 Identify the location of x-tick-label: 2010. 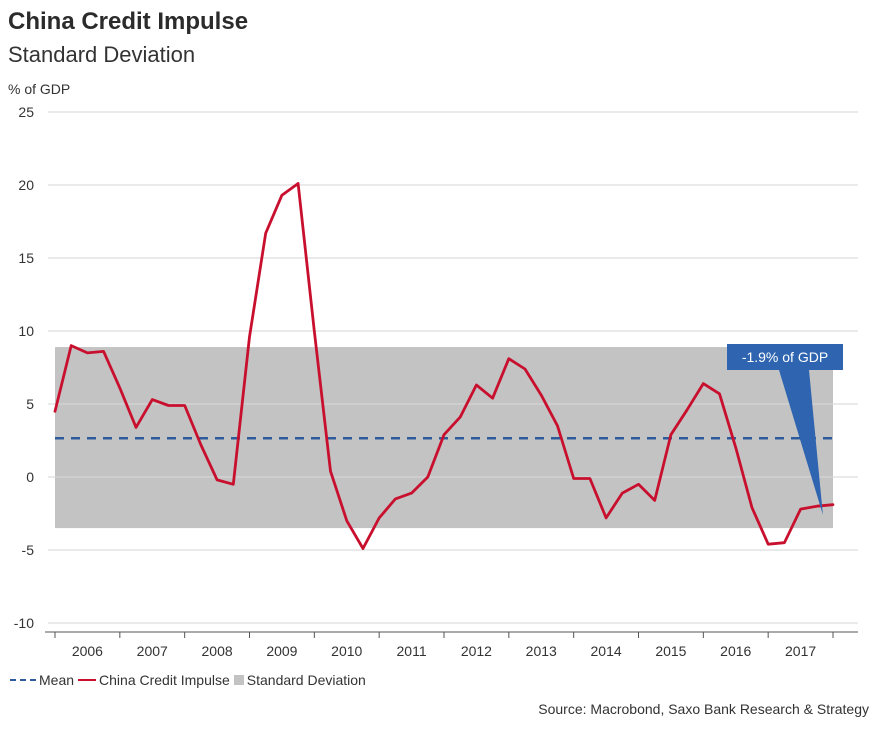
(346, 651).